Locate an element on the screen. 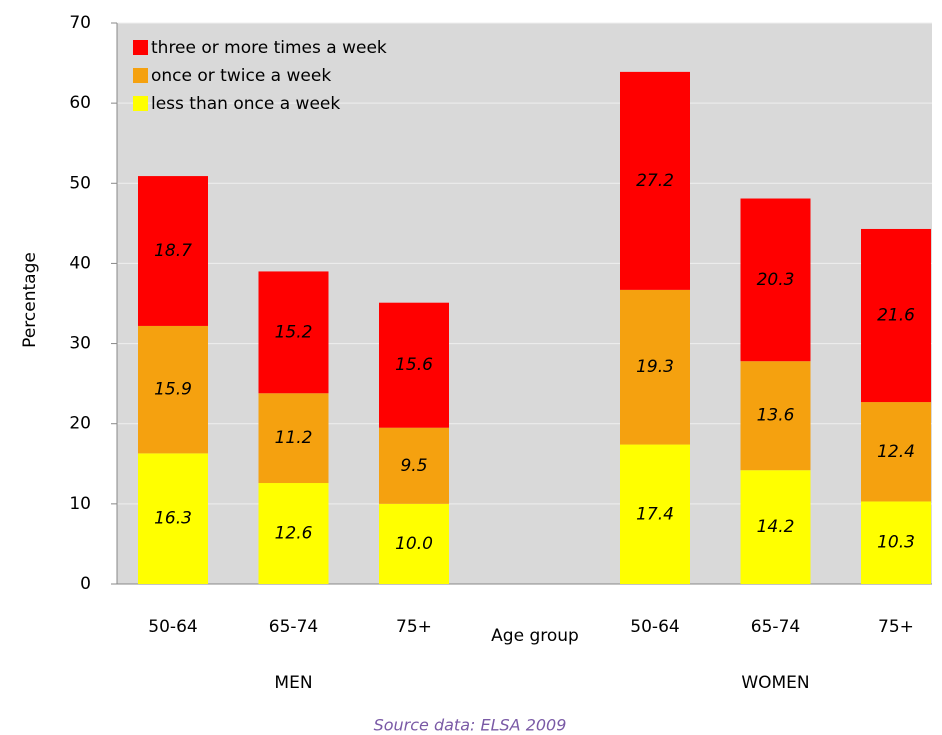 This screenshot has height=735, width=942. data-label: 11.2 is located at coordinates (294, 438).